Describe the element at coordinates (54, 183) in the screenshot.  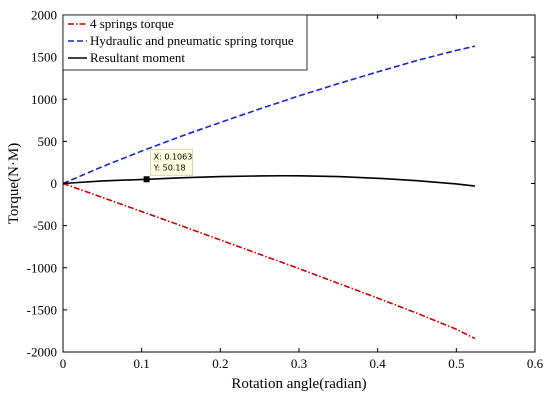
I see `y-tick-label: 0` at that location.